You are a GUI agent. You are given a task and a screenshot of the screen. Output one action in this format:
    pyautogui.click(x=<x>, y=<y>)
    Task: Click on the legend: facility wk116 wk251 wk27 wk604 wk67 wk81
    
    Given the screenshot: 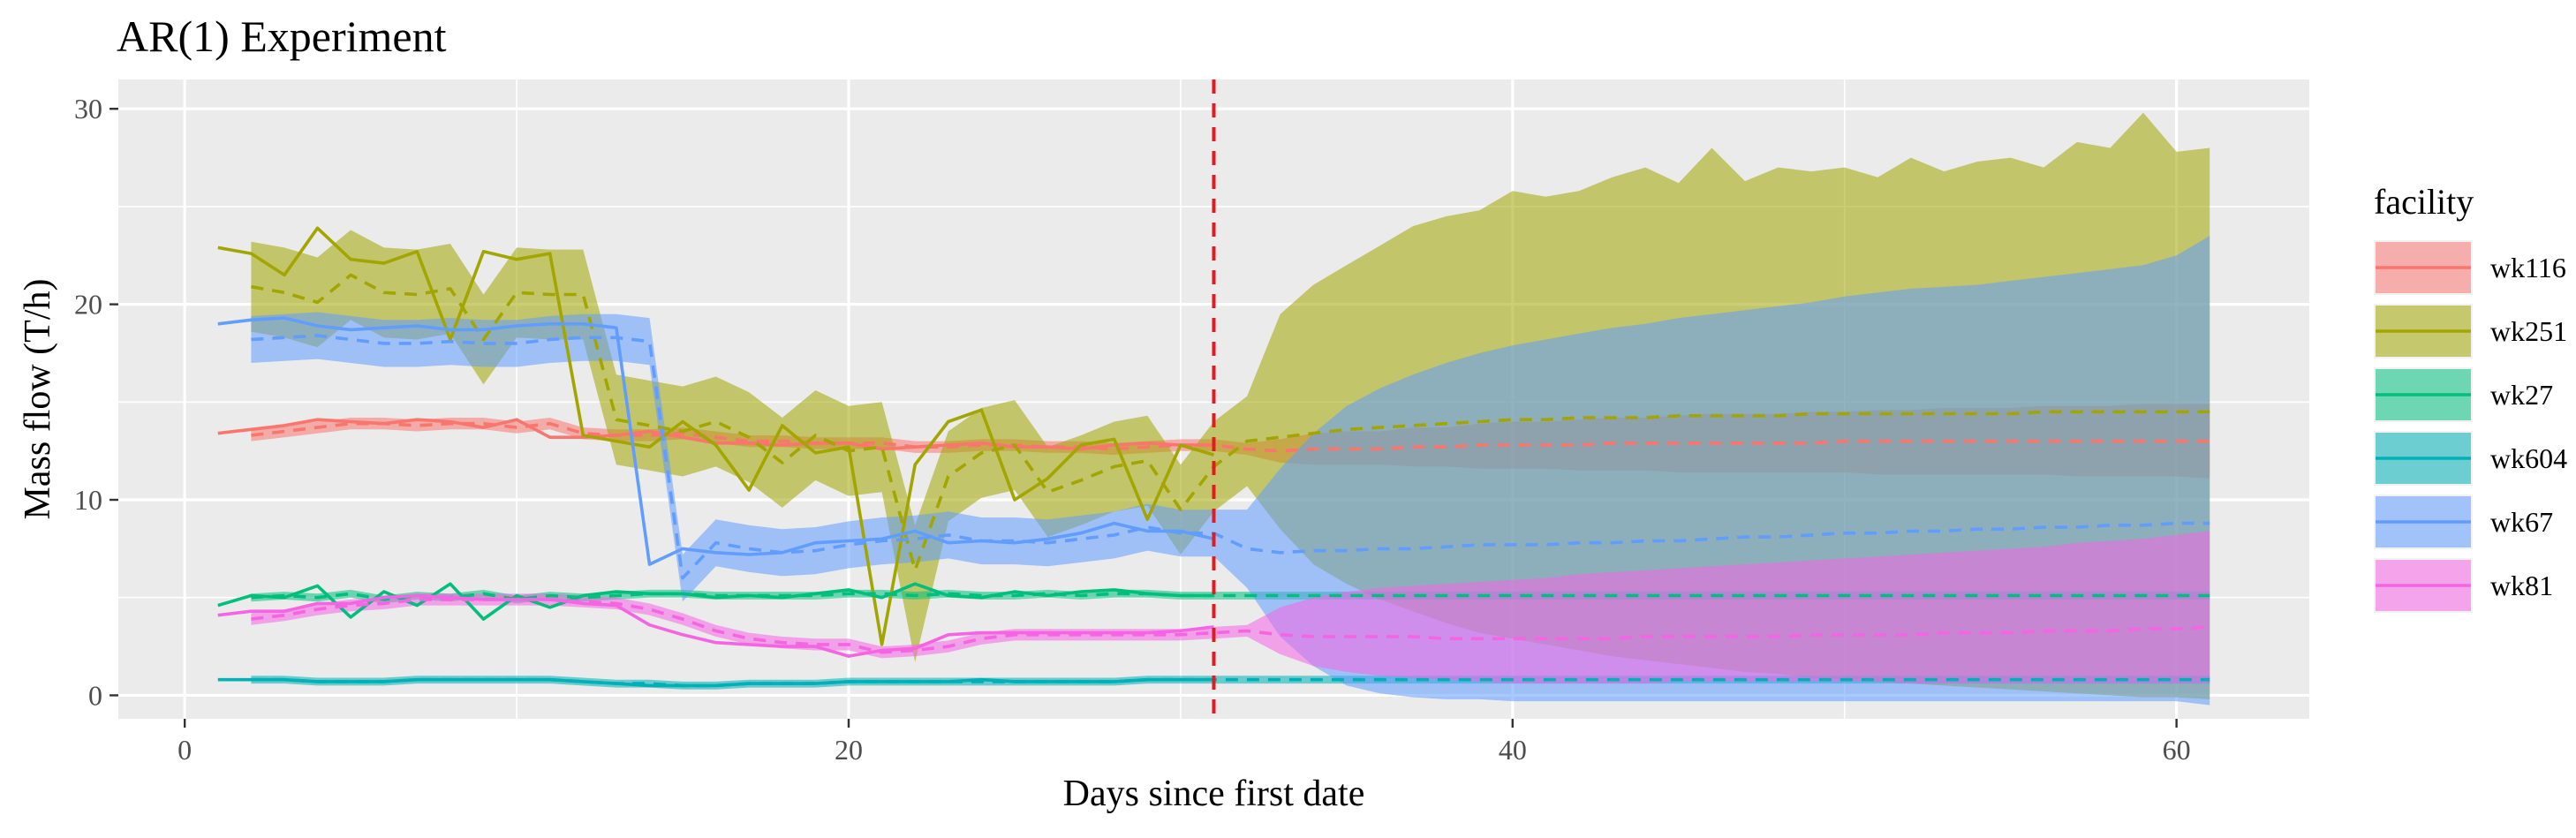 What is the action you would take?
    pyautogui.click(x=2470, y=397)
    